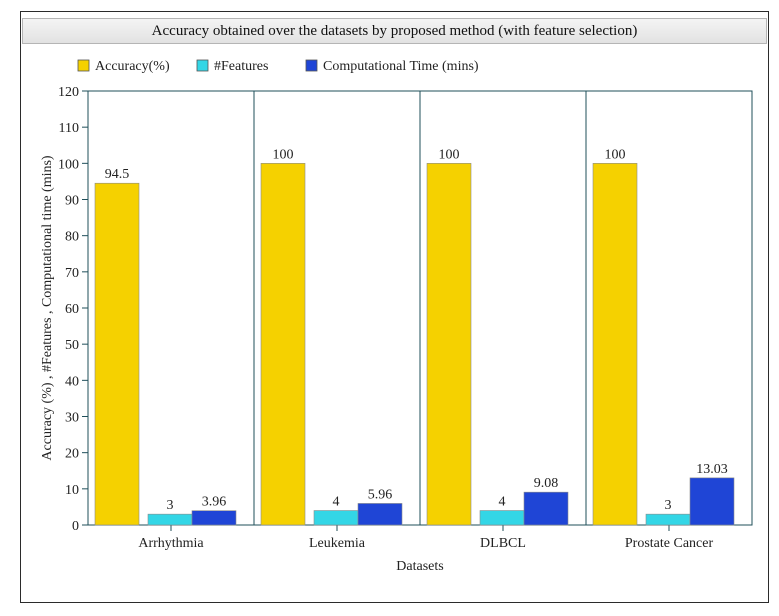 This screenshot has height=616, width=779. Describe the element at coordinates (75, 526) in the screenshot. I see `y-tick-label: 0` at that location.